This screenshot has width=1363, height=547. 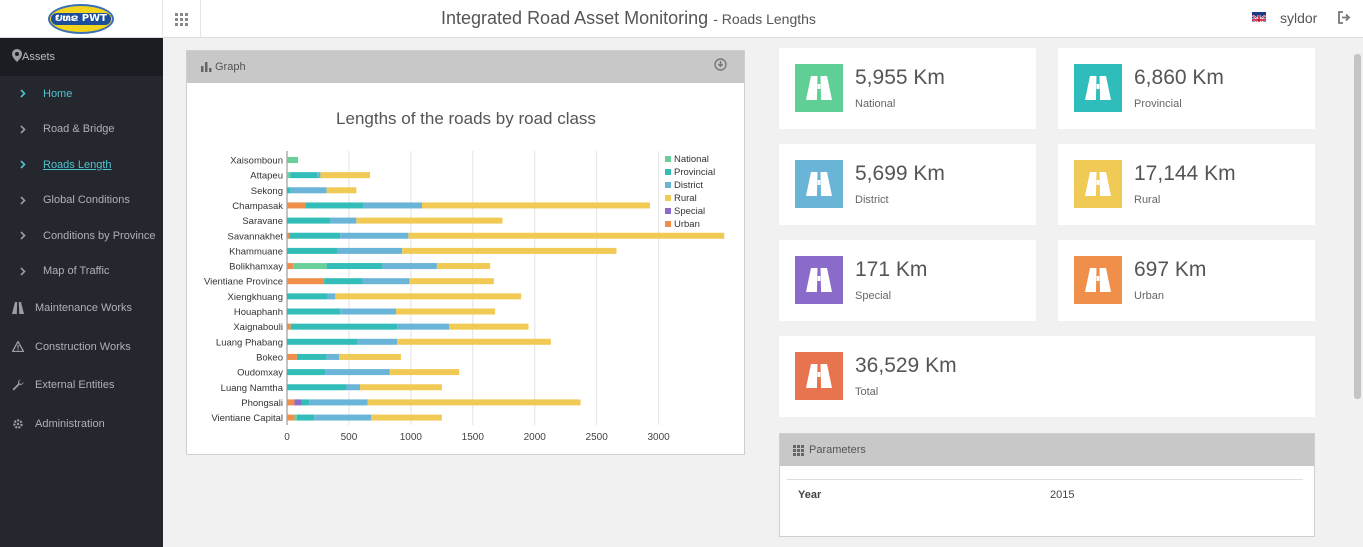 I want to click on download-icon, so click(x=720, y=64).